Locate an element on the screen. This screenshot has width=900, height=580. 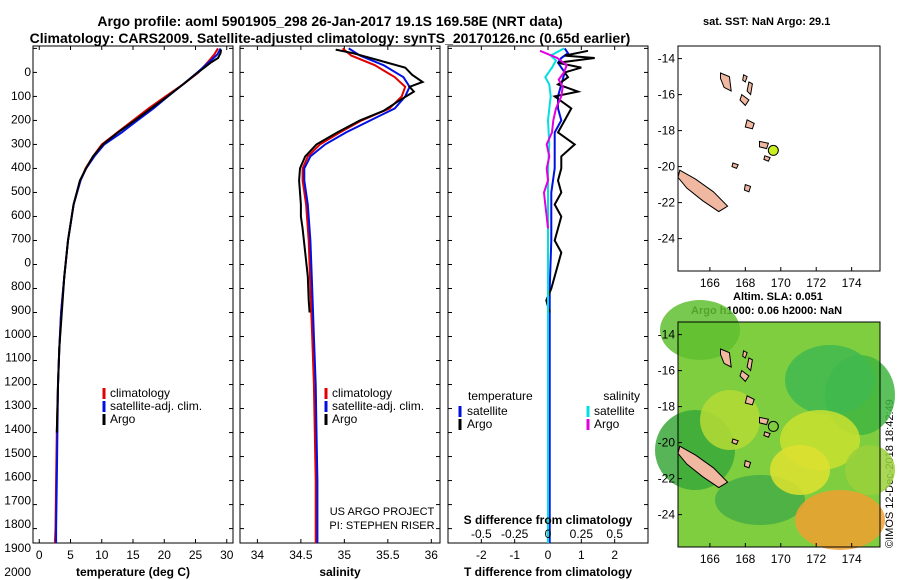
x-tick-label: 10 is located at coordinates (102, 555).